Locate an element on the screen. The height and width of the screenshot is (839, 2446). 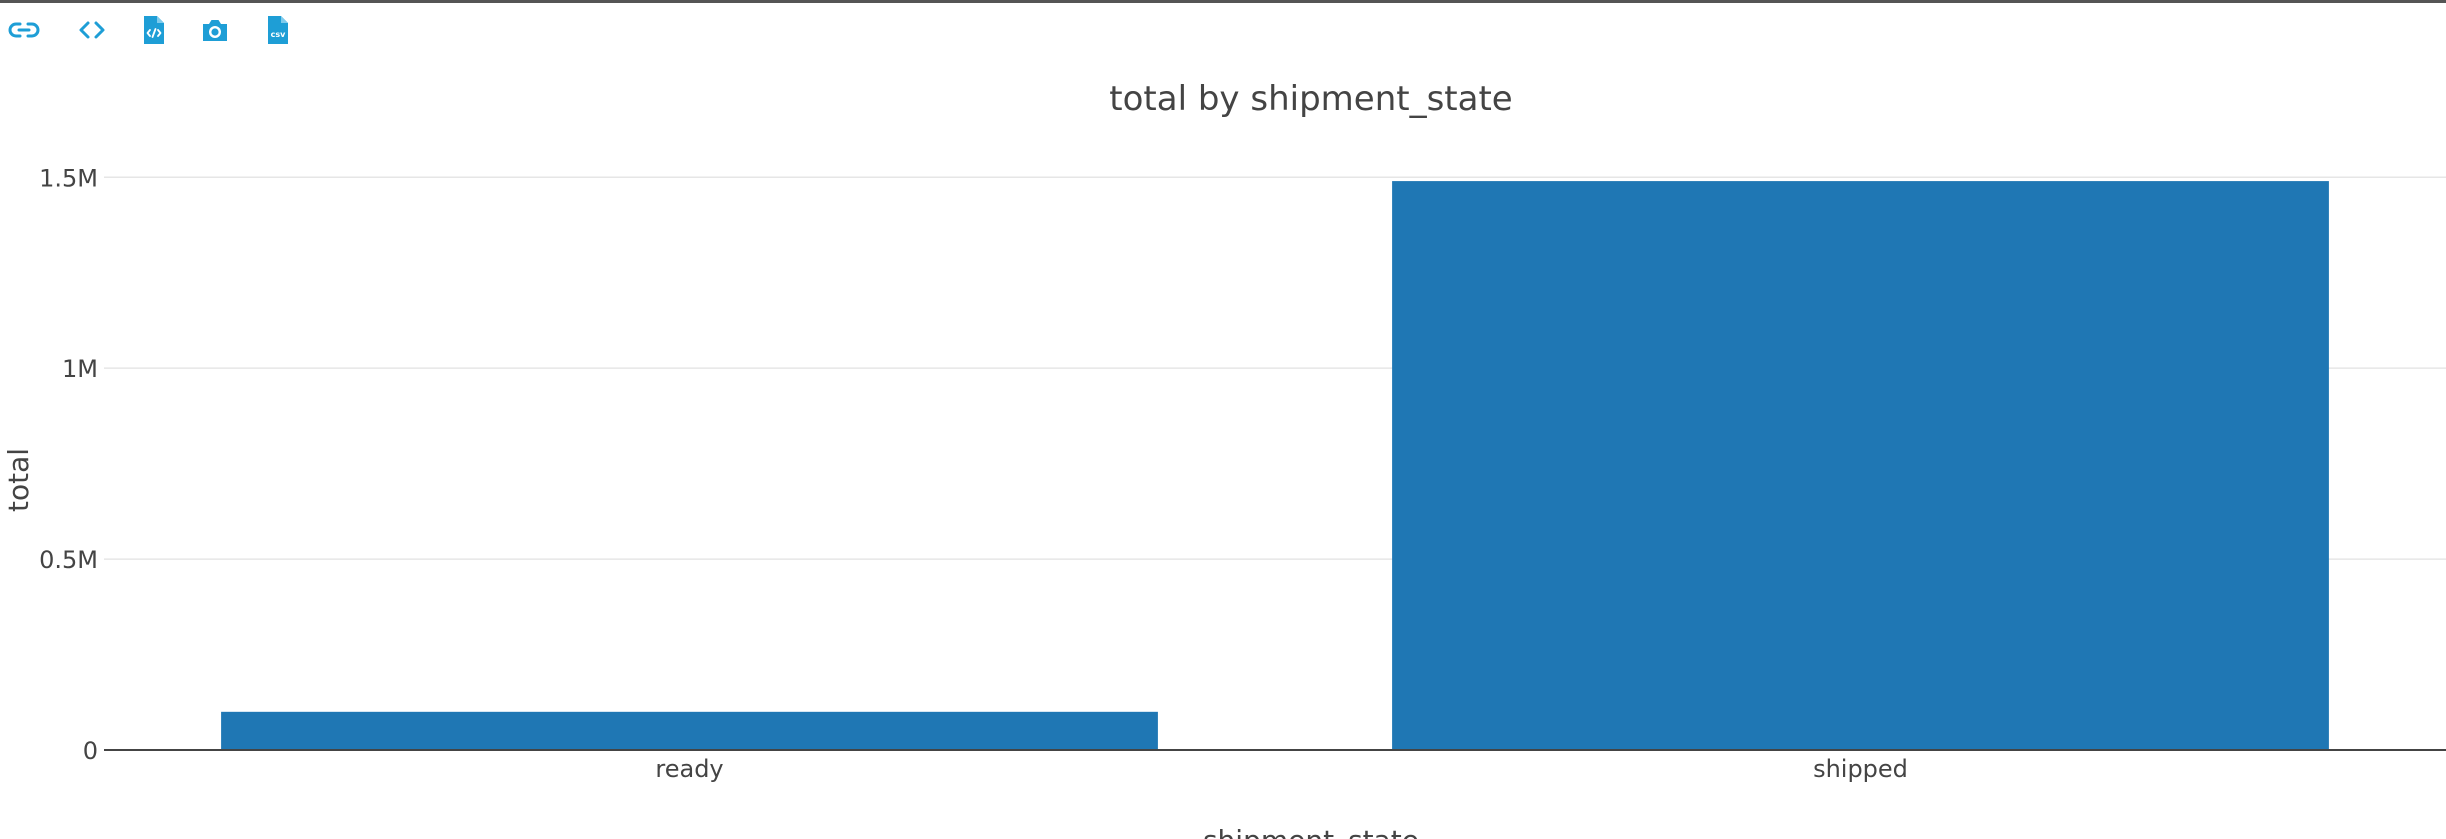
x-tick-label: shipped is located at coordinates (1860, 769).